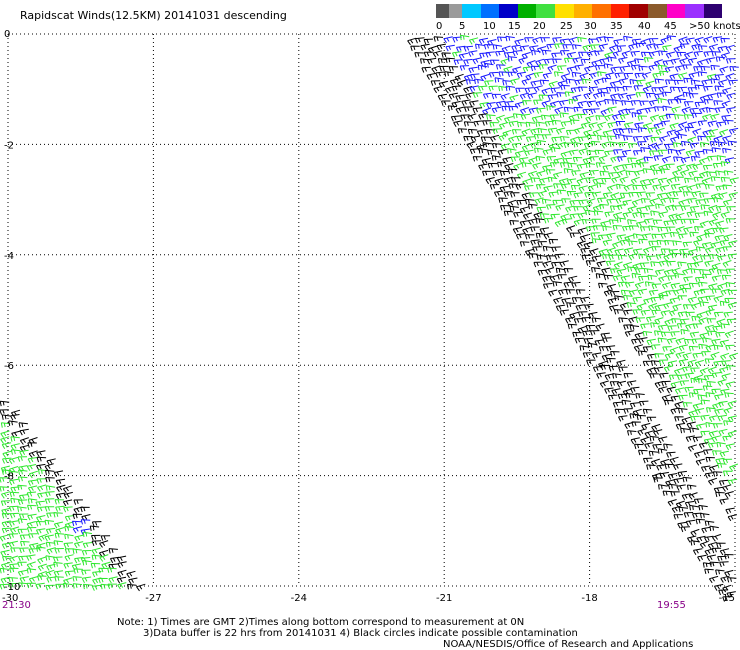 The image size is (740, 650). What do you see at coordinates (727, 598) in the screenshot?
I see `x-tick-label: -15` at bounding box center [727, 598].